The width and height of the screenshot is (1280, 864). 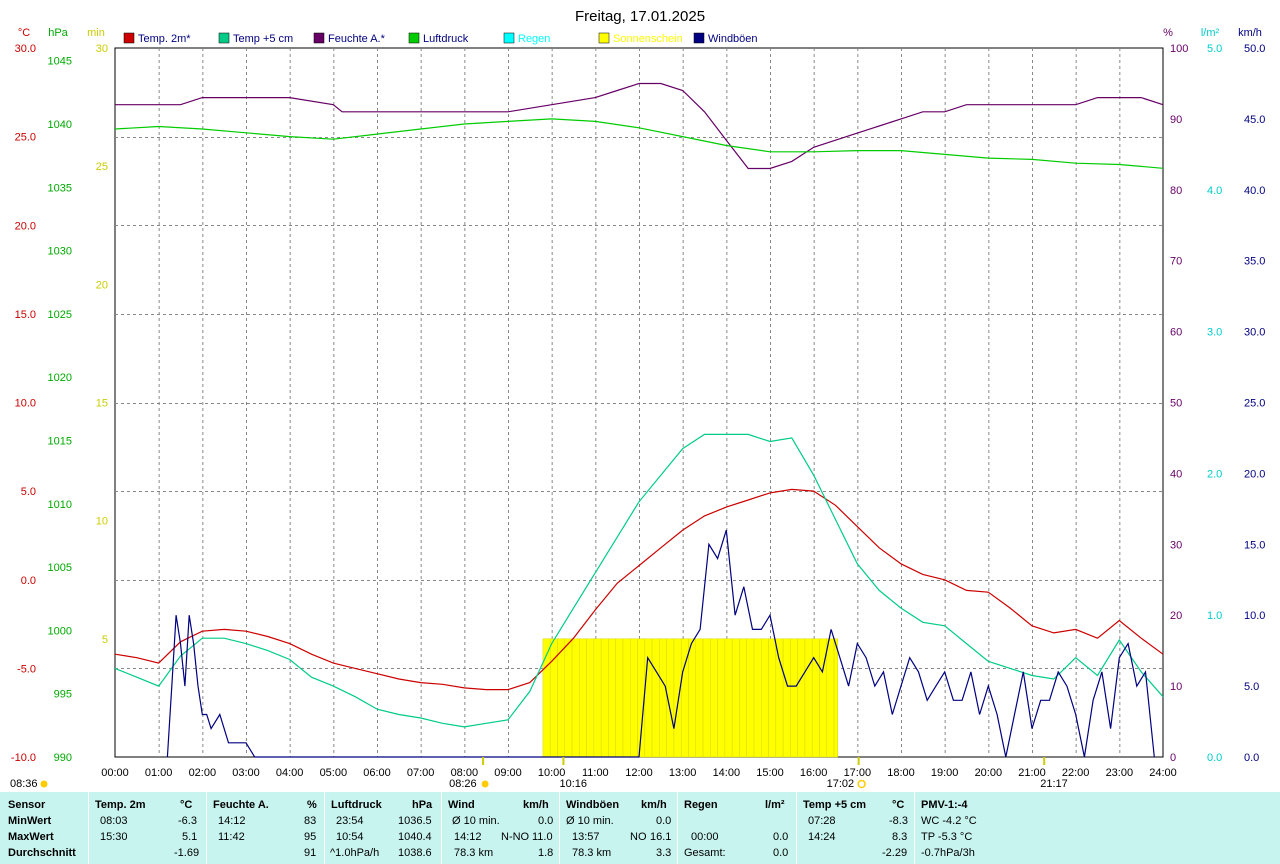 I want to click on x-tick: 12:00, so click(x=639, y=773).